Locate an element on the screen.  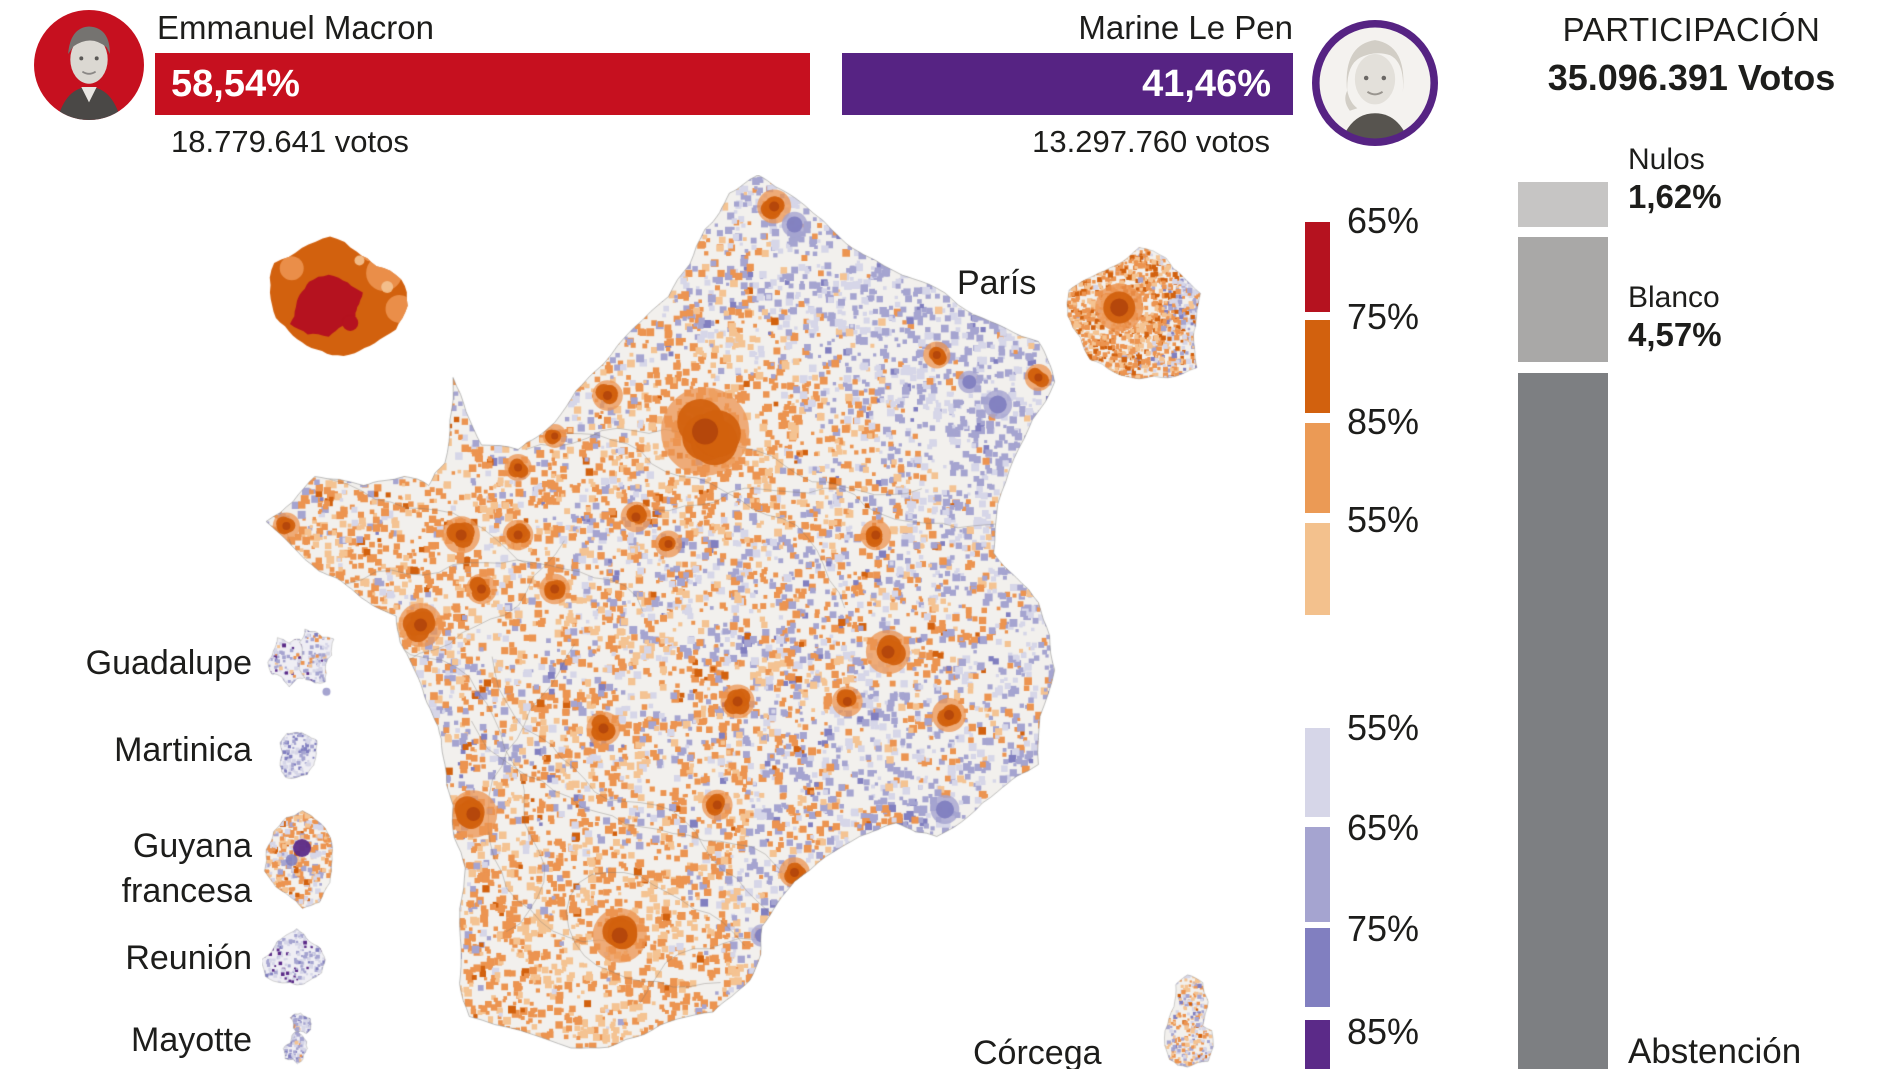
paris-inset-map is located at coordinates (1139, 316).